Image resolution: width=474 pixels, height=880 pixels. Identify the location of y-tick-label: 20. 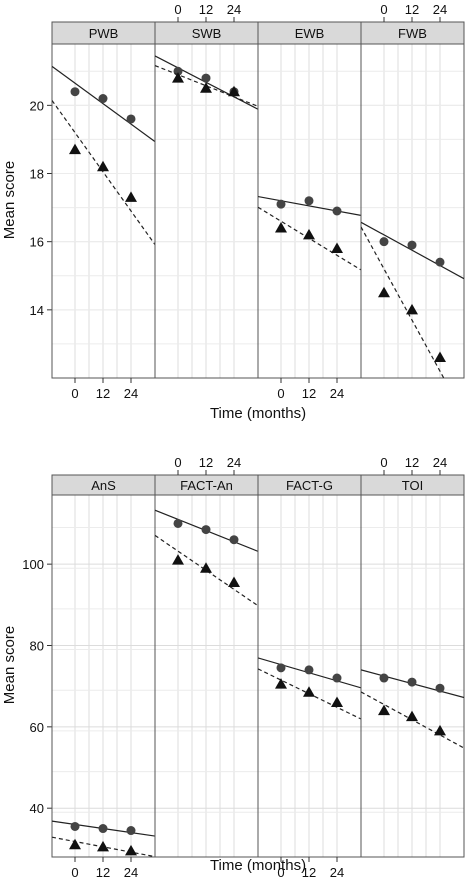
(37, 105).